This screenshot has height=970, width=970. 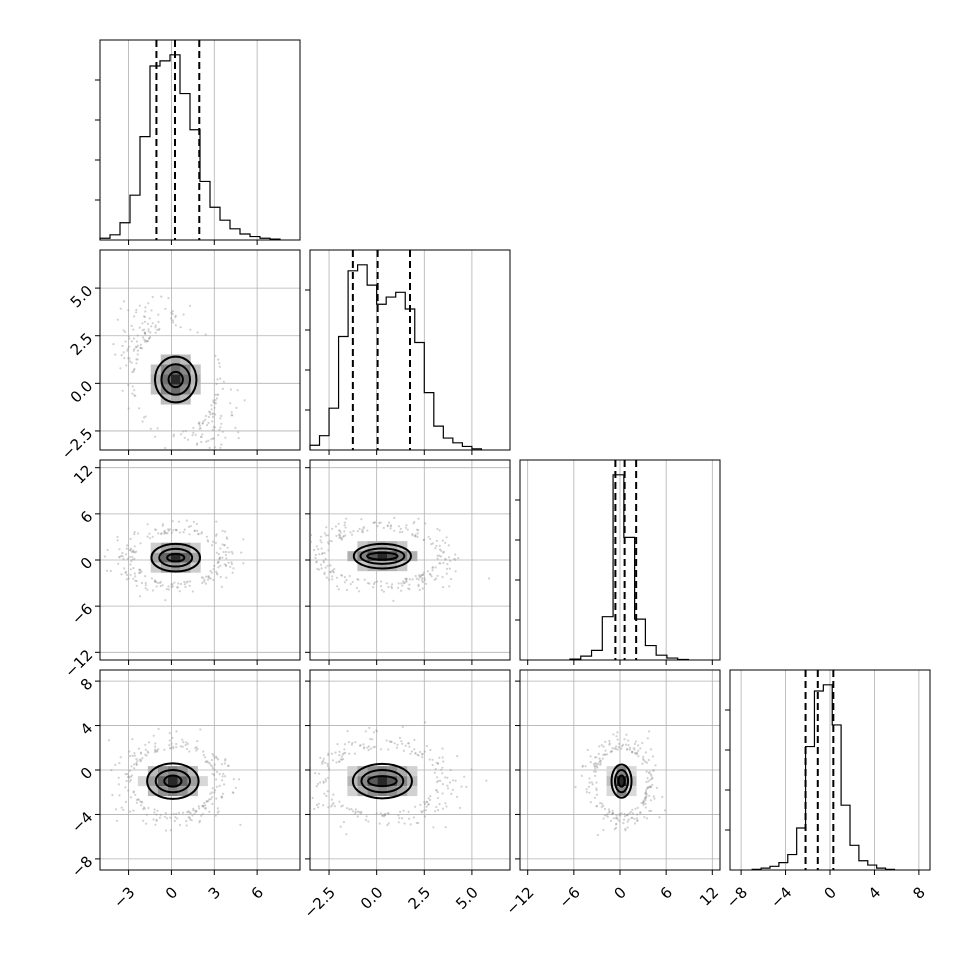 What do you see at coordinates (874, 892) in the screenshot?
I see `x-tick-label: 4` at bounding box center [874, 892].